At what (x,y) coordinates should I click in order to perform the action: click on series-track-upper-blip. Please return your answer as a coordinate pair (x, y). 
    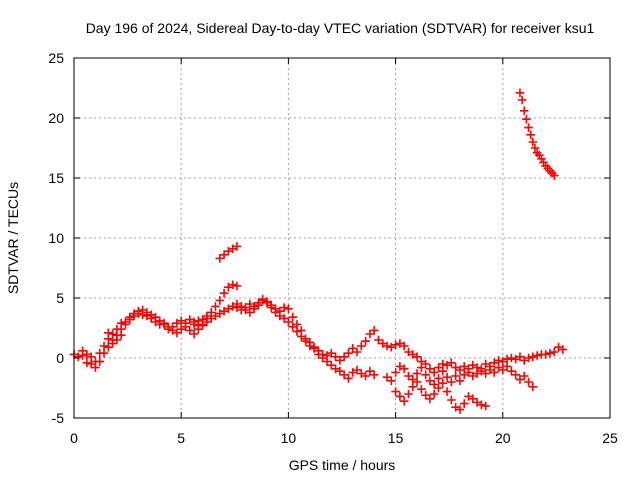
    Looking at the image, I should click on (228, 252).